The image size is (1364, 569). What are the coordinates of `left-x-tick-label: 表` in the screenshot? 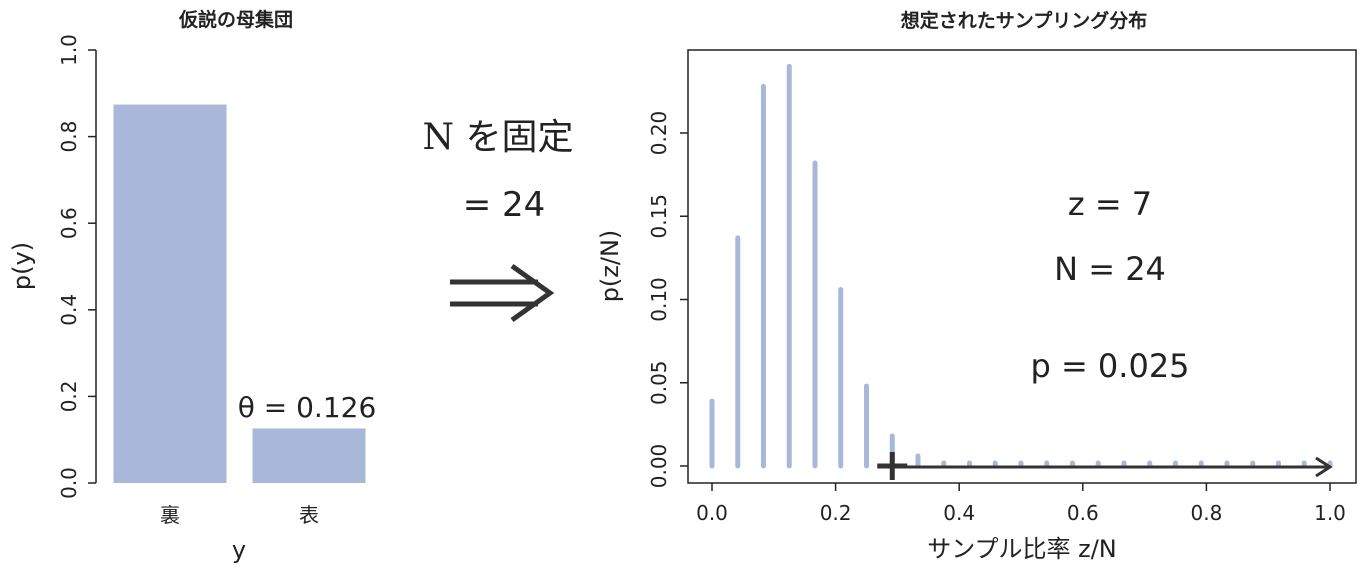 It's located at (309, 515).